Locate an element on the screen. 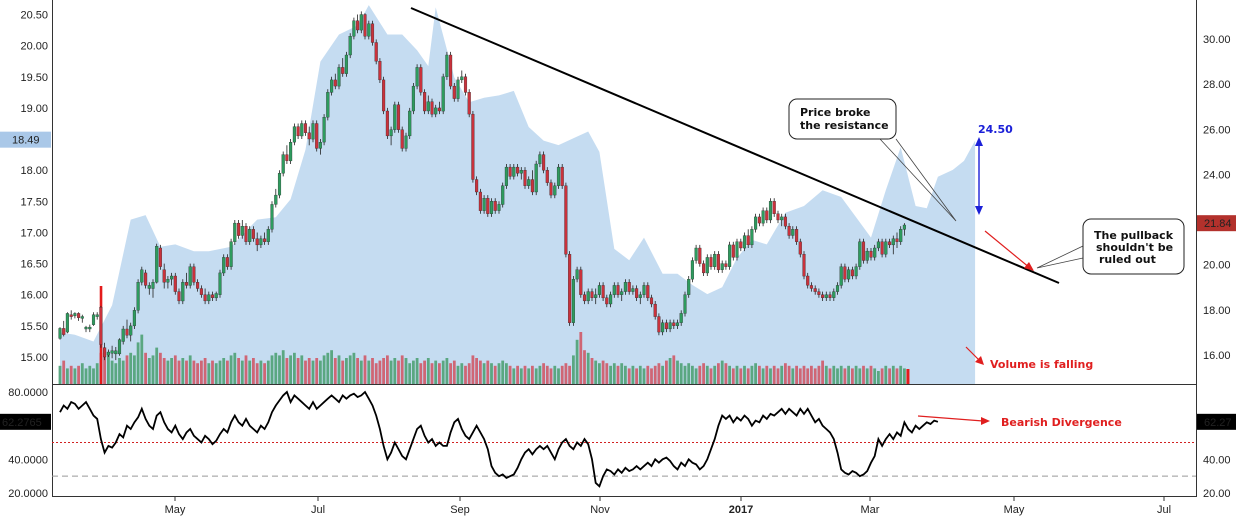  annotation-price-broke: Price broke the resistance is located at coordinates (842, 119).